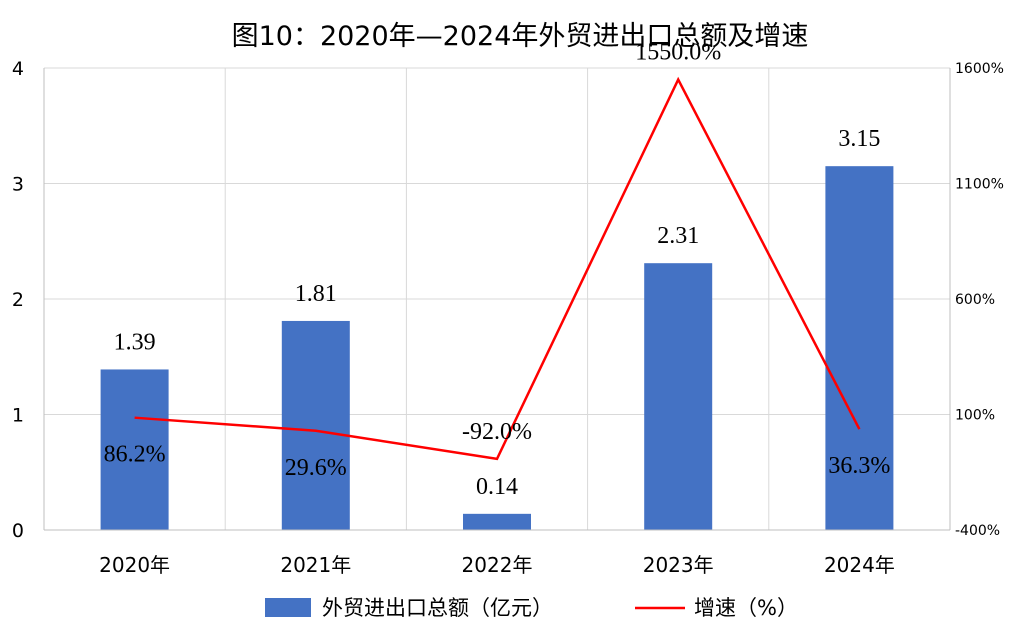 This screenshot has height=637, width=1027. Describe the element at coordinates (18, 300) in the screenshot. I see `y-left-tick-label: 2` at that location.